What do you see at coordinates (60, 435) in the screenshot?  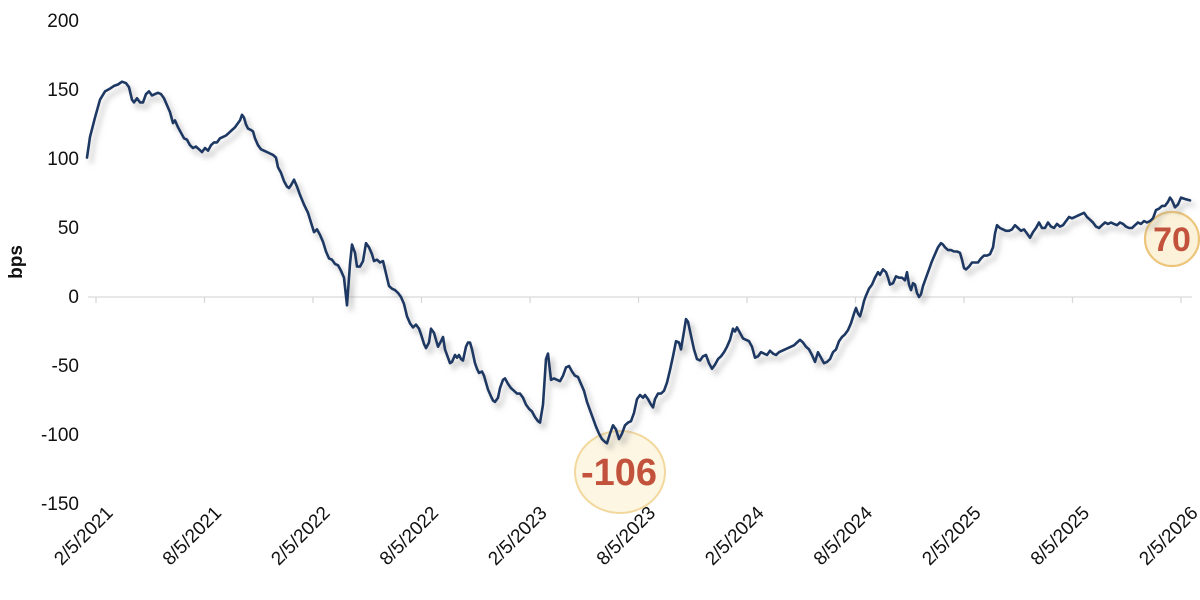 I see `y-tick-label: -100` at bounding box center [60, 435].